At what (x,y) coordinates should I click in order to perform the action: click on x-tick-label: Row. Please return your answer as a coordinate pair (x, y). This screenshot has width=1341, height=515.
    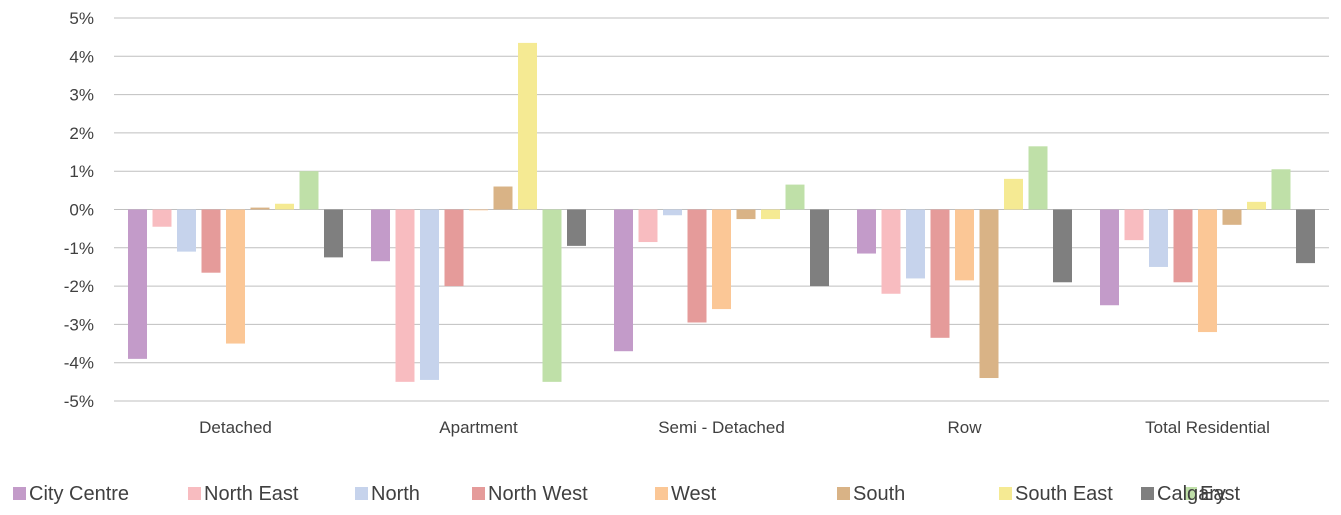
    Looking at the image, I should click on (964, 427).